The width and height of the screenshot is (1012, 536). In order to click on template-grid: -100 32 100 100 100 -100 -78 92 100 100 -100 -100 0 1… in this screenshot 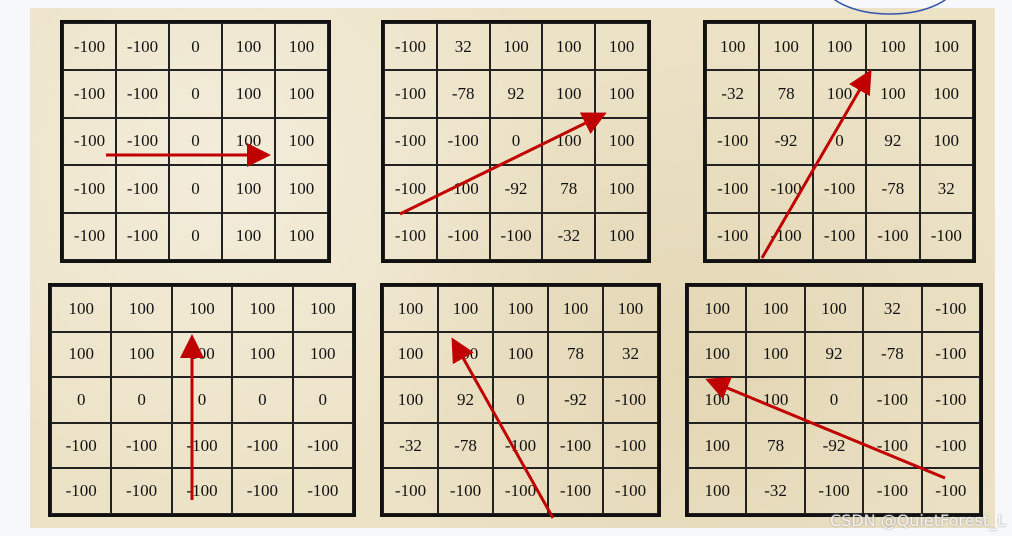, I will do `click(516, 141)`.